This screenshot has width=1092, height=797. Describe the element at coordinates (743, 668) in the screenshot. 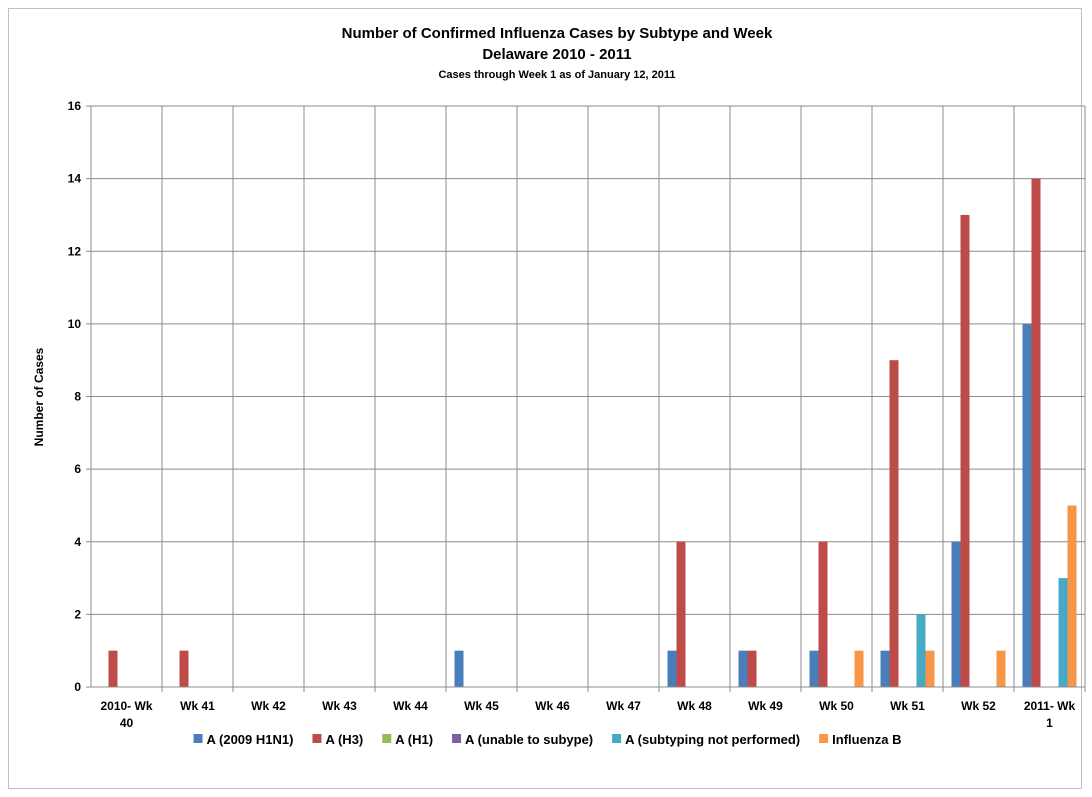

I see `bar-a-2009-h1n1--9` at that location.